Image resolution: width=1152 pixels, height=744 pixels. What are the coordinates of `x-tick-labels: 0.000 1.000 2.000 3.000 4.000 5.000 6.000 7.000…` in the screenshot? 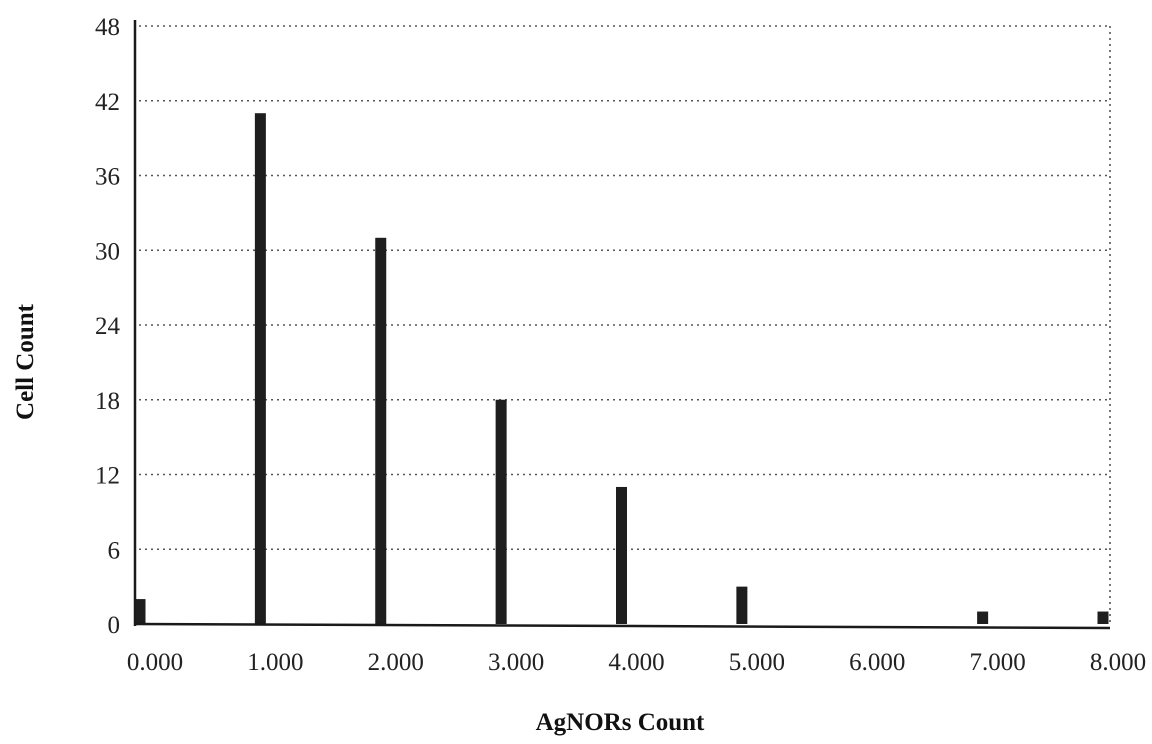 It's located at (636, 662).